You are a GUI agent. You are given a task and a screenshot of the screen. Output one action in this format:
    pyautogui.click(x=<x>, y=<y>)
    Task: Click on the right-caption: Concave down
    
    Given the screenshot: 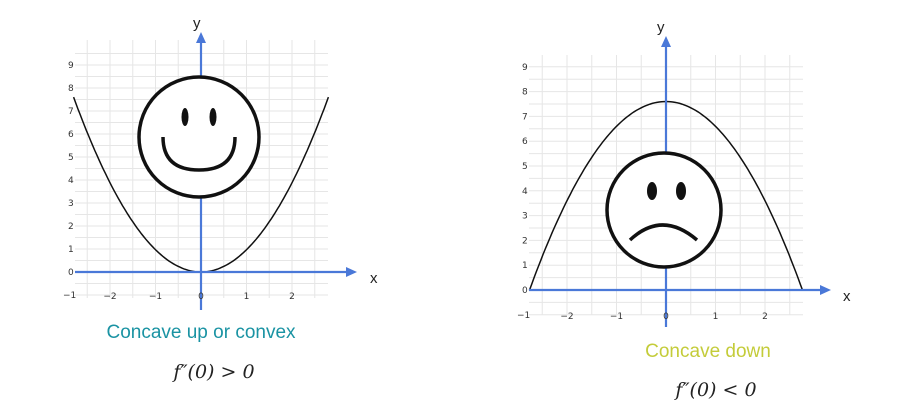 What is the action you would take?
    pyautogui.click(x=708, y=351)
    